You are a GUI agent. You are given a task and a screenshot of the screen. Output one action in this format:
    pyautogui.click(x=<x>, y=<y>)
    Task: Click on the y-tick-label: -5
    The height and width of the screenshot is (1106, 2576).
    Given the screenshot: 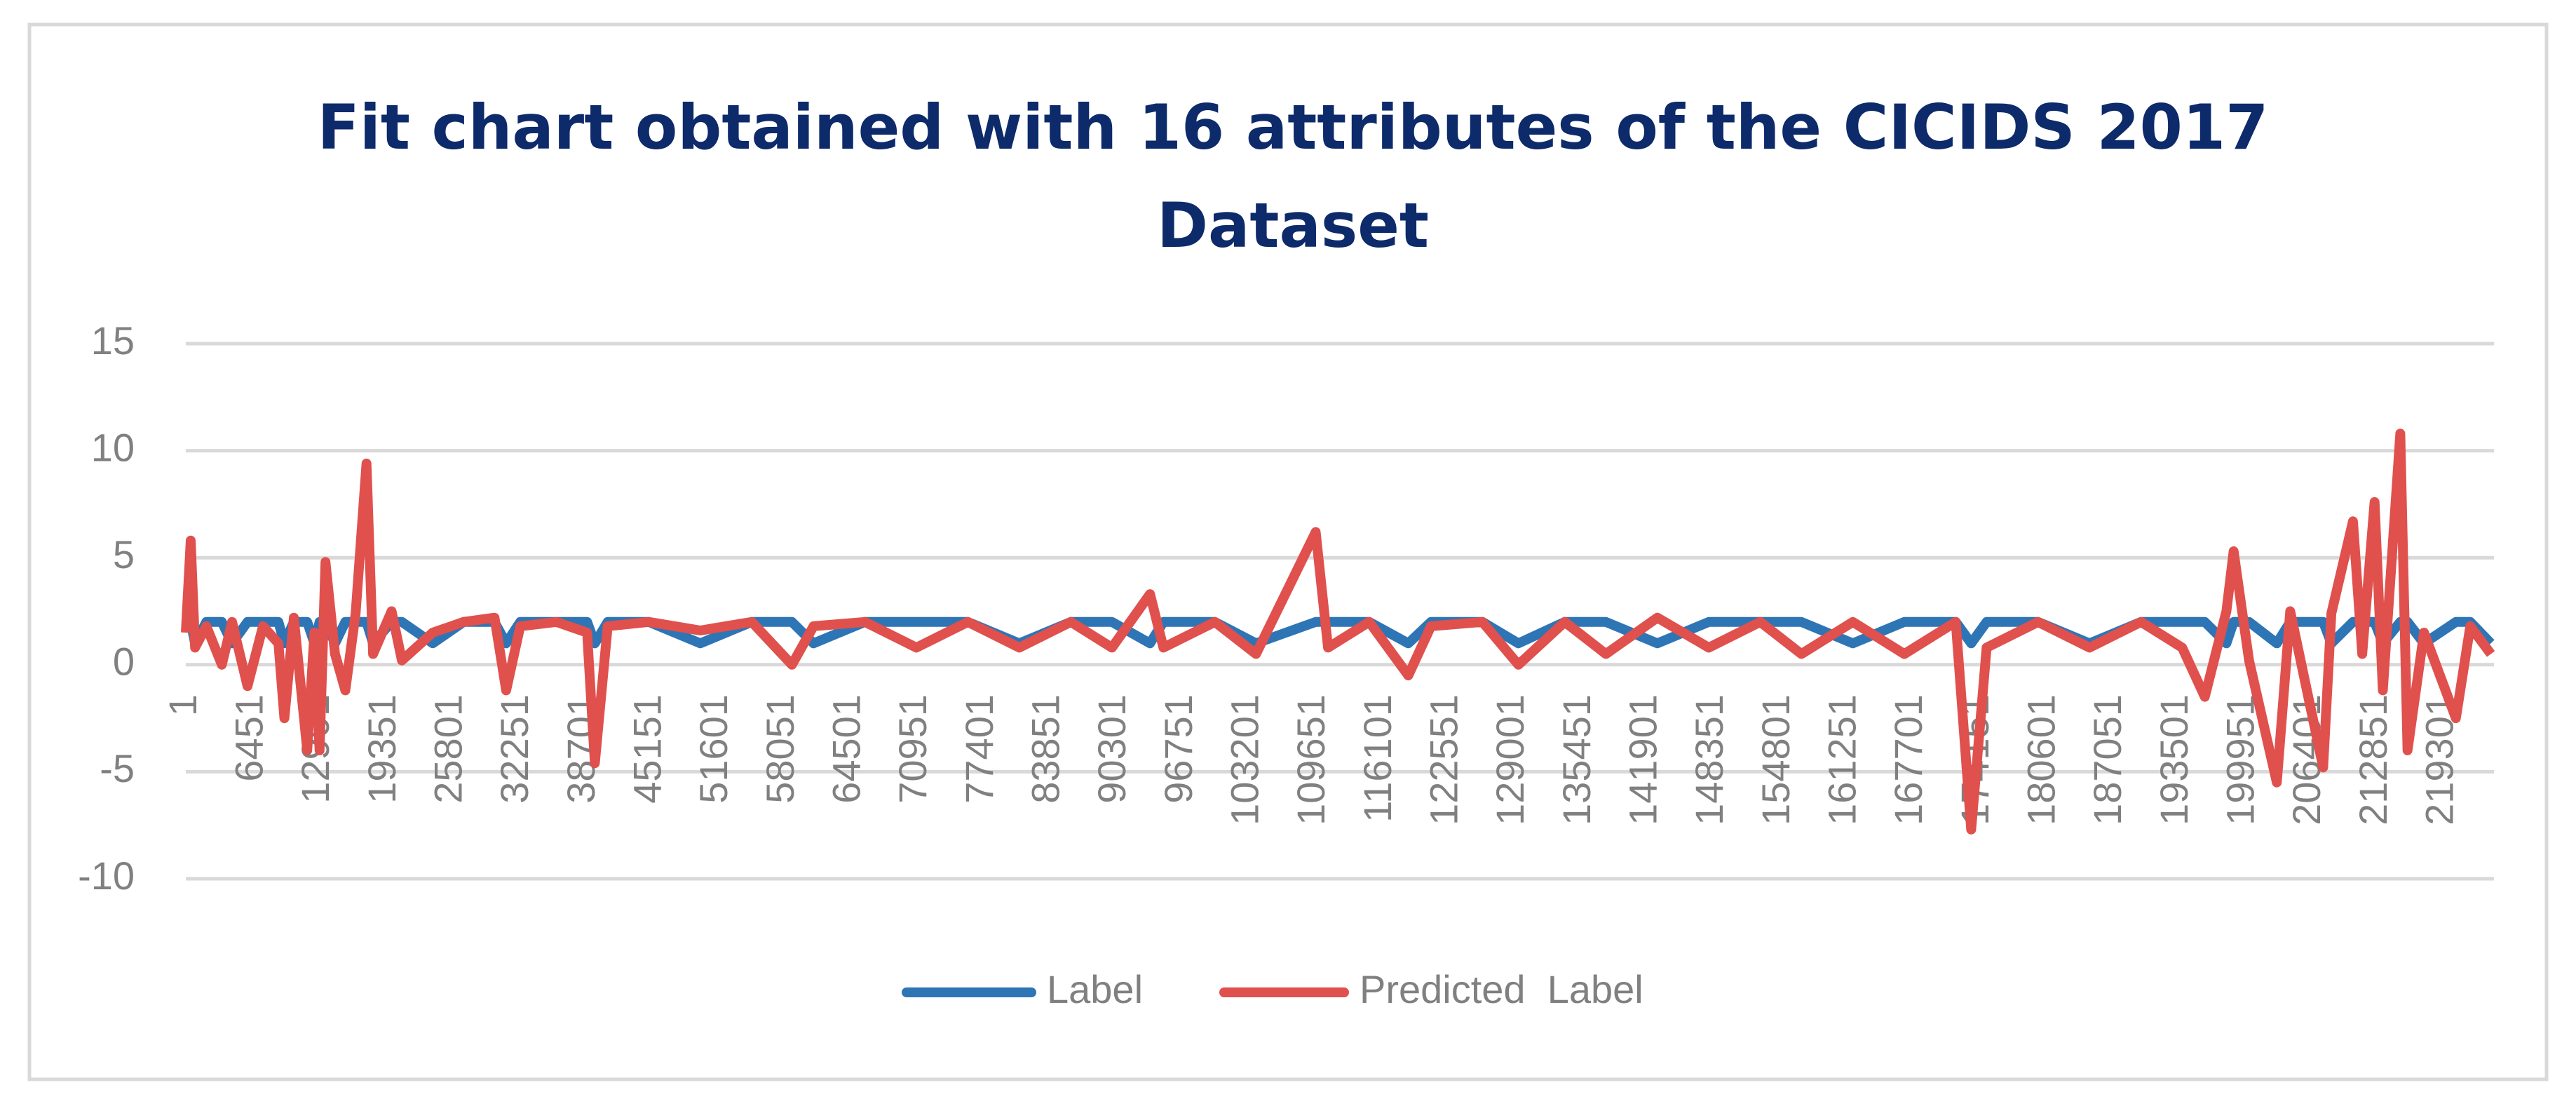 What is the action you would take?
    pyautogui.click(x=117, y=768)
    